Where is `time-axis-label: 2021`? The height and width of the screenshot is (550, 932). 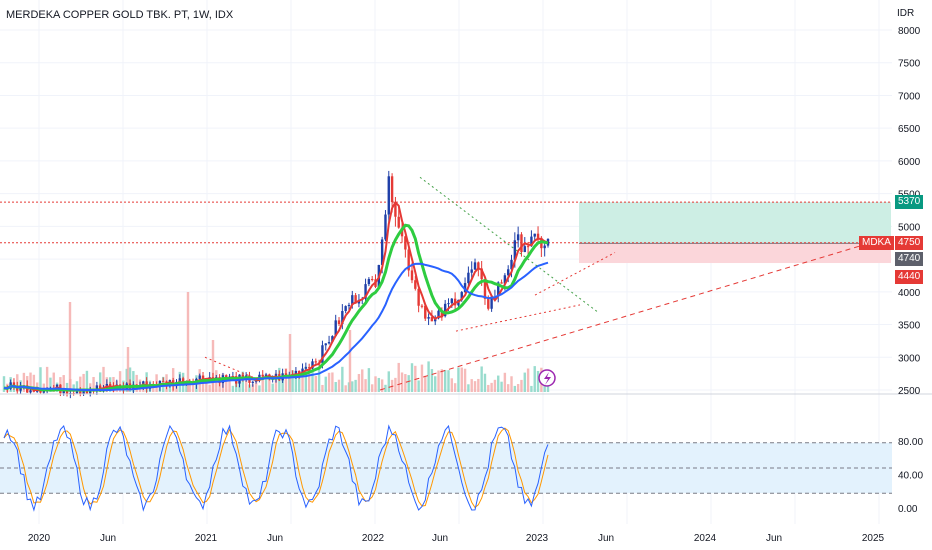 time-axis-label: 2021 is located at coordinates (206, 538).